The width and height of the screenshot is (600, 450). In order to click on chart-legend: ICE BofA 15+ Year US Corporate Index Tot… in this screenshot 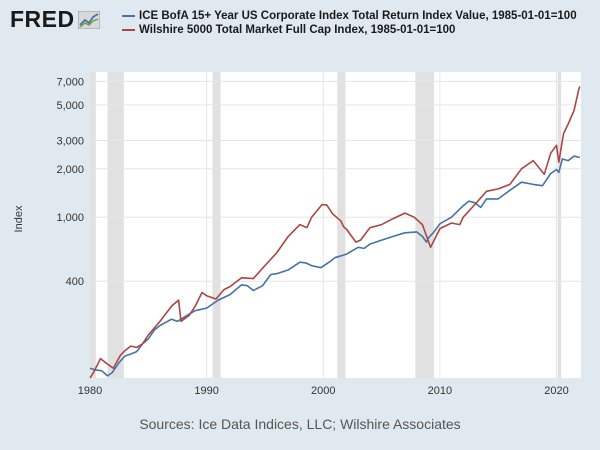, I will do `click(357, 23)`.